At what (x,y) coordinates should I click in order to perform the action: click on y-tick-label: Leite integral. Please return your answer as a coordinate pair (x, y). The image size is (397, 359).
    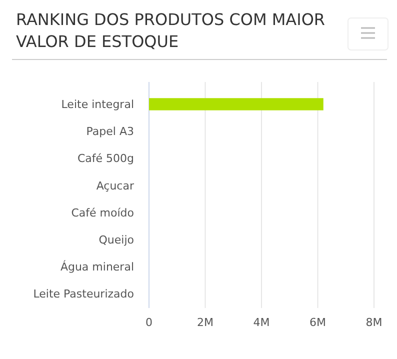
    Looking at the image, I should click on (97, 105).